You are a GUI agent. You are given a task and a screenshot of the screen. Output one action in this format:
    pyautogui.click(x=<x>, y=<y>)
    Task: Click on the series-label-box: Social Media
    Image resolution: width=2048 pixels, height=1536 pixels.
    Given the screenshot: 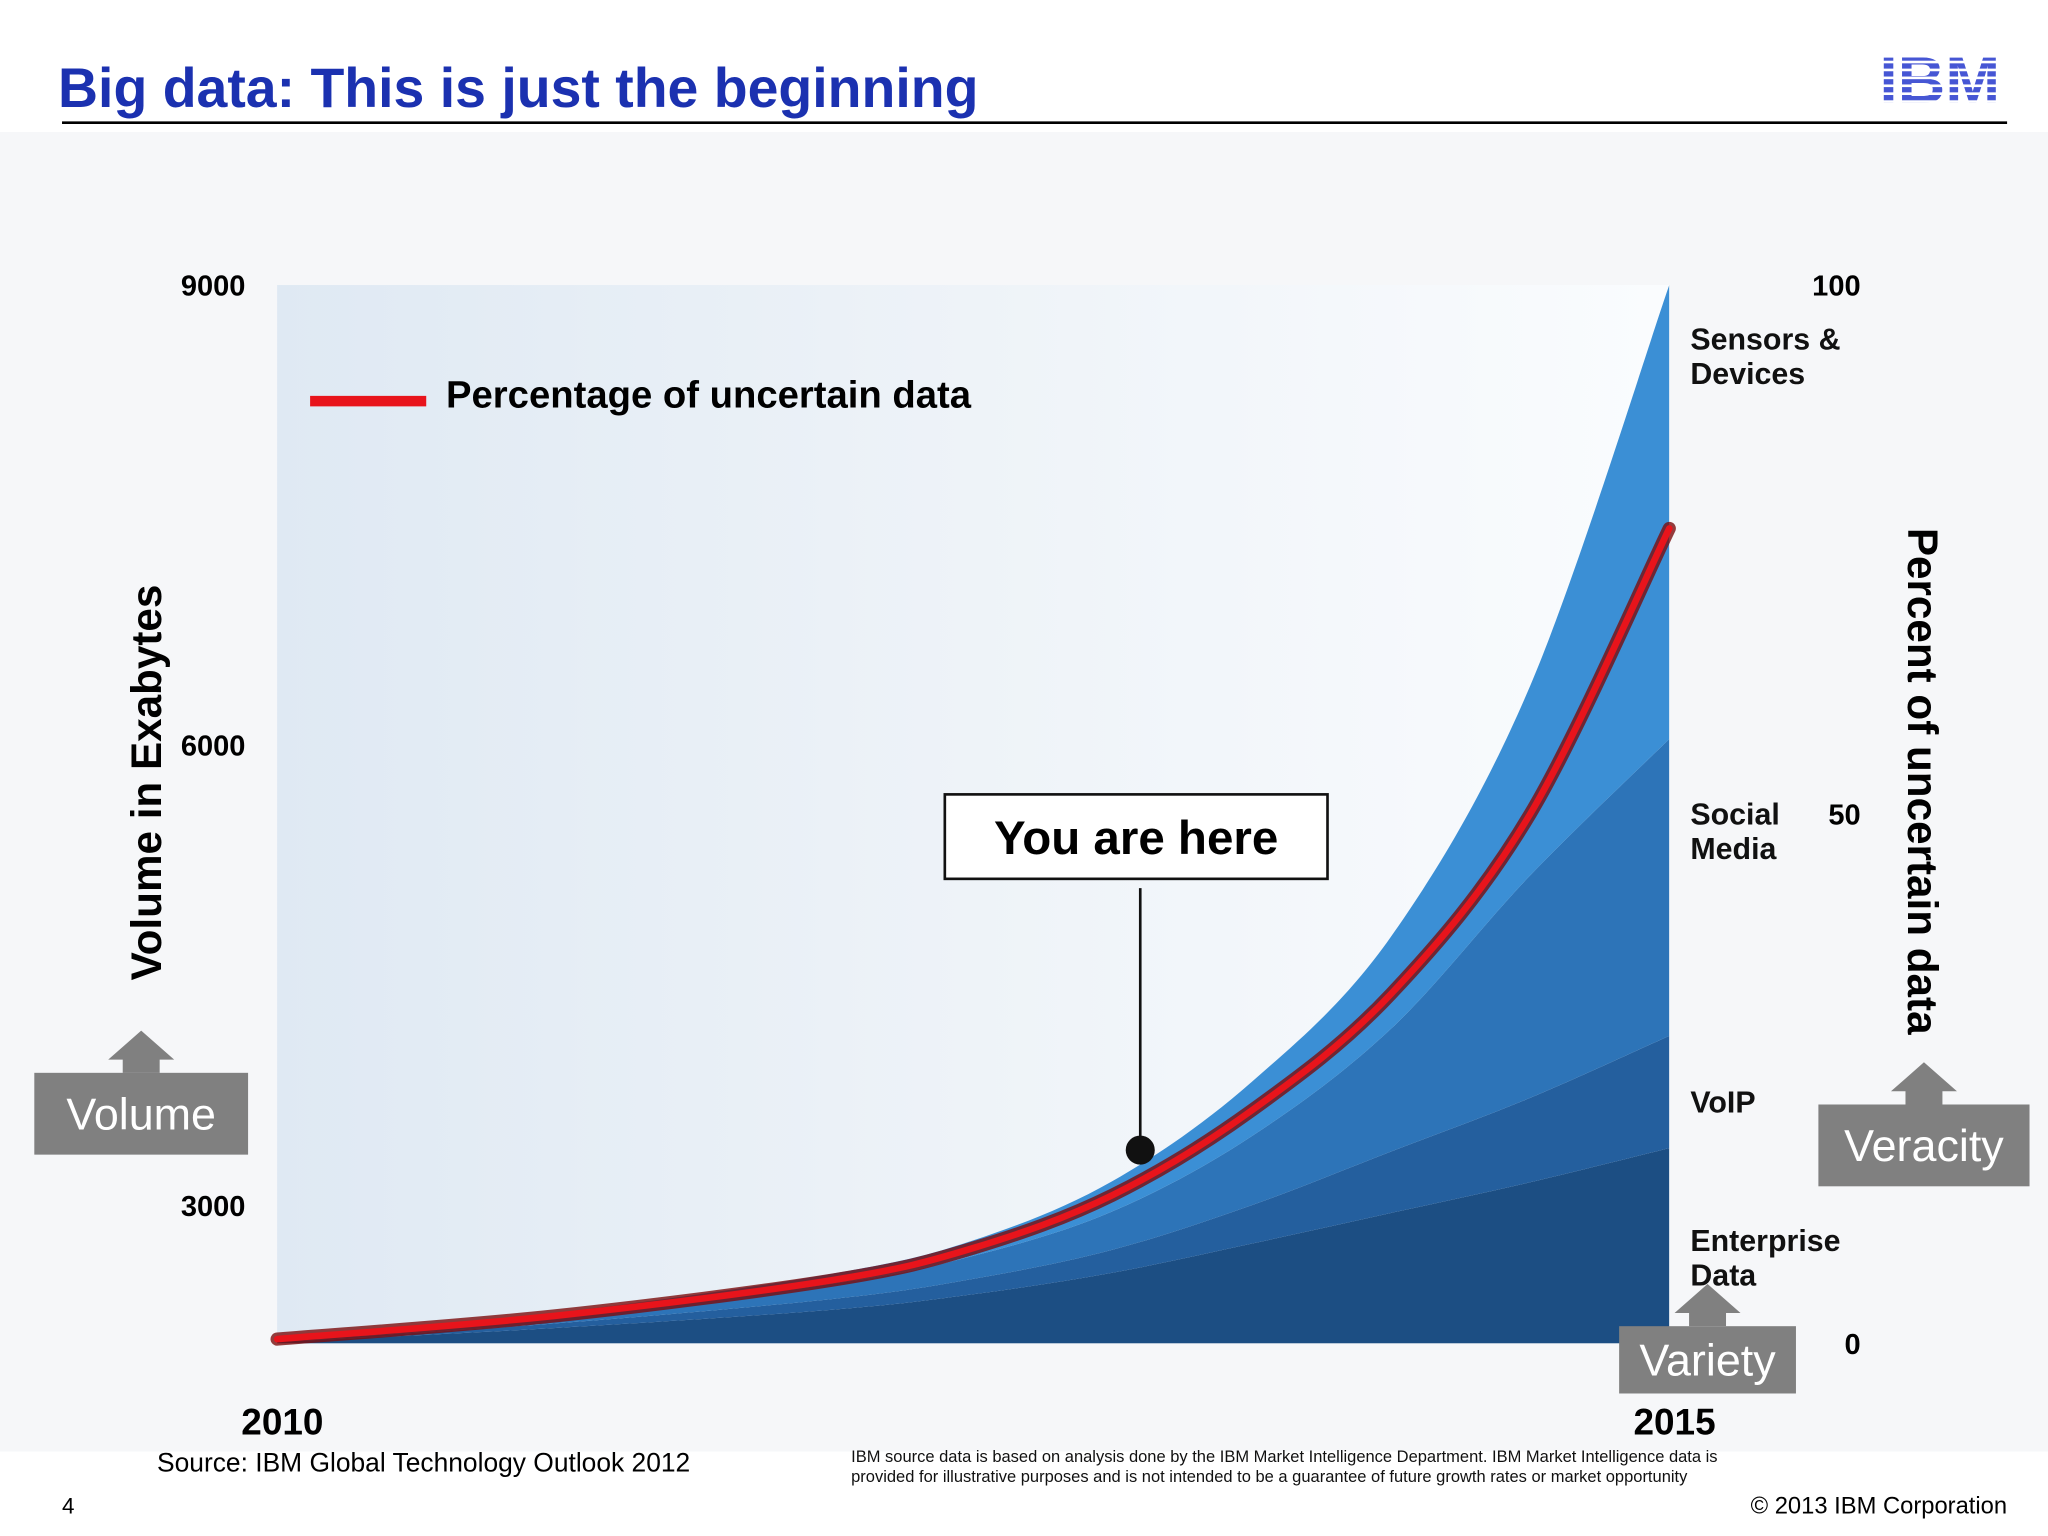 What is the action you would take?
    pyautogui.click(x=1735, y=831)
    